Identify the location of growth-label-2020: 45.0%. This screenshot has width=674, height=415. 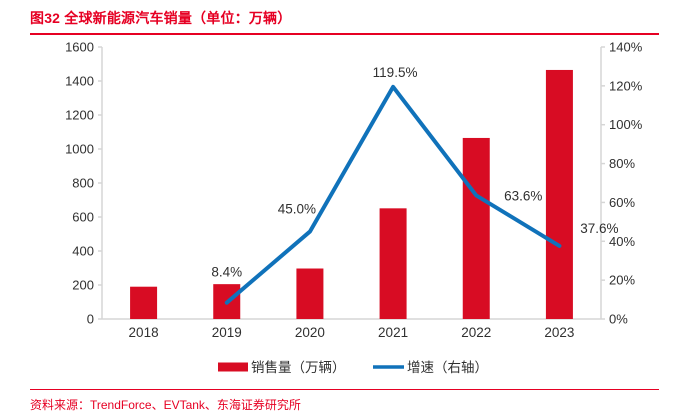
(297, 209).